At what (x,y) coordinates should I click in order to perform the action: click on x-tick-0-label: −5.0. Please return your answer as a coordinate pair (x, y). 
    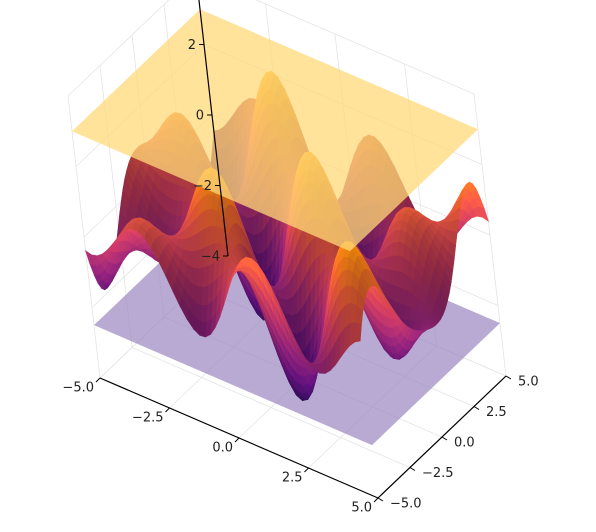
    Looking at the image, I should click on (78, 388).